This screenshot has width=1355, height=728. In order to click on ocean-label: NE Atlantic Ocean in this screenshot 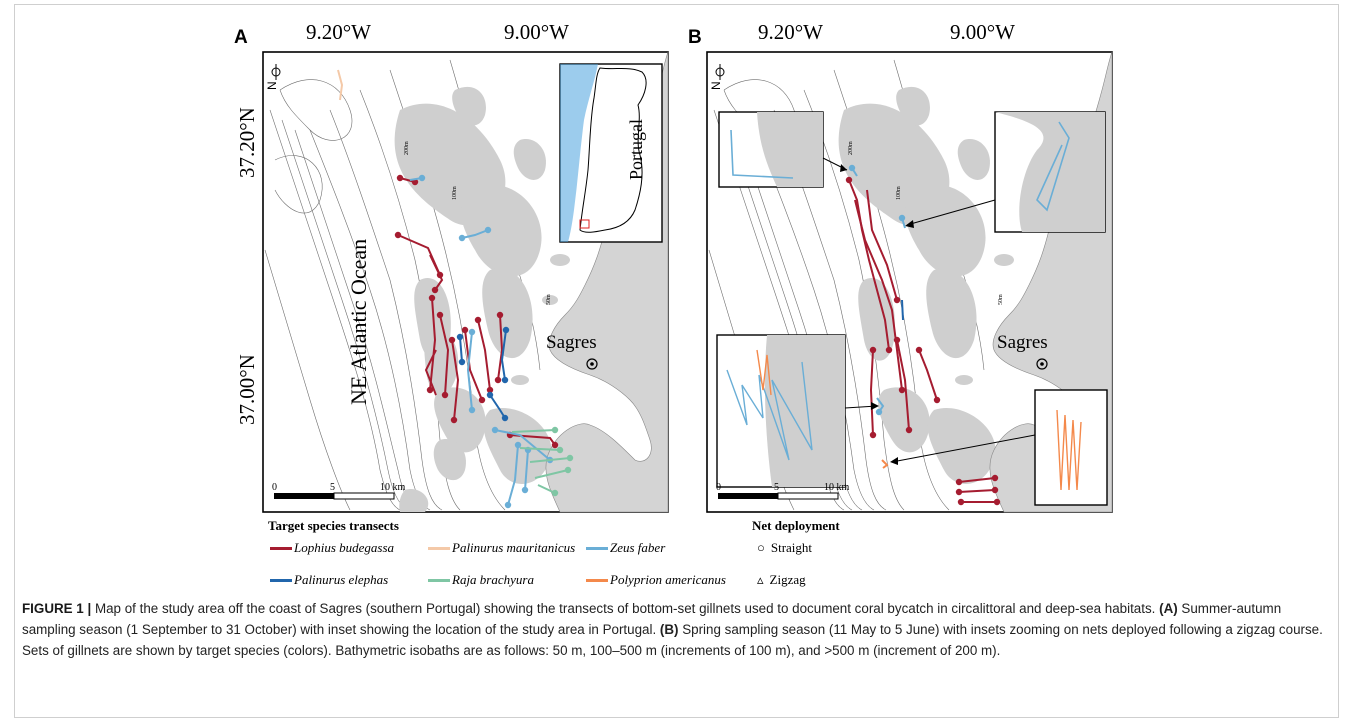, I will do `click(358, 322)`.